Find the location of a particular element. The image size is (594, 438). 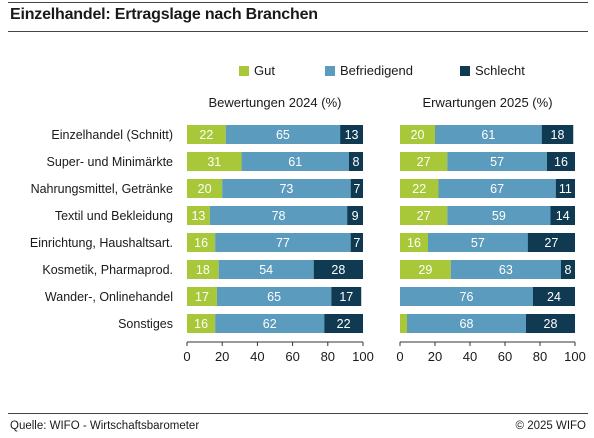

category-label: Nahrungsmittel, Getränke is located at coordinates (102, 189).